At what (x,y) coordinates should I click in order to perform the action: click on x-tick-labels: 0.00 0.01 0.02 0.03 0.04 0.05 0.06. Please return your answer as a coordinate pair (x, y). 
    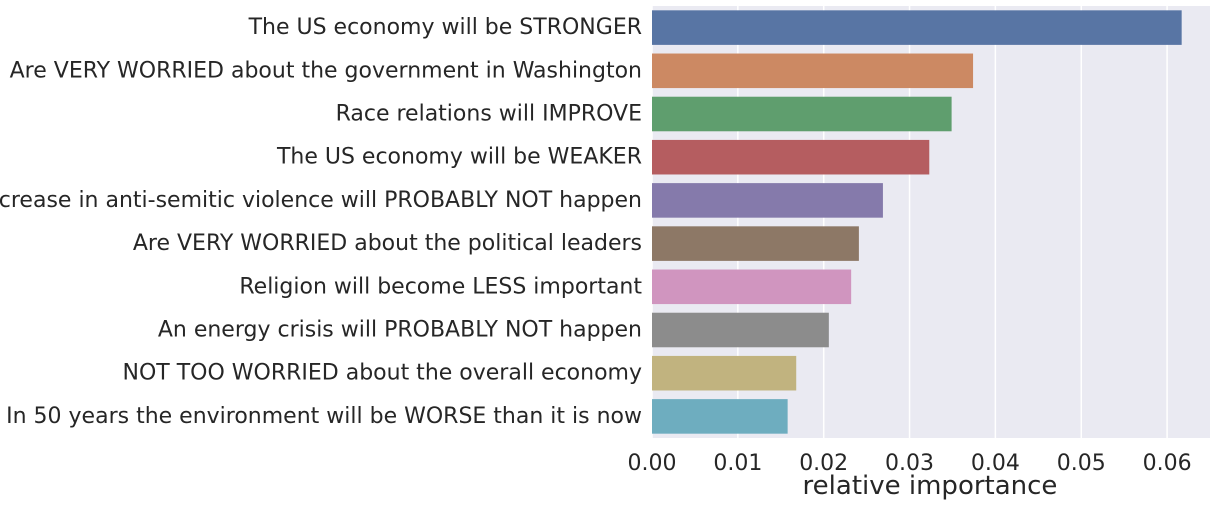
    Looking at the image, I should click on (910, 463).